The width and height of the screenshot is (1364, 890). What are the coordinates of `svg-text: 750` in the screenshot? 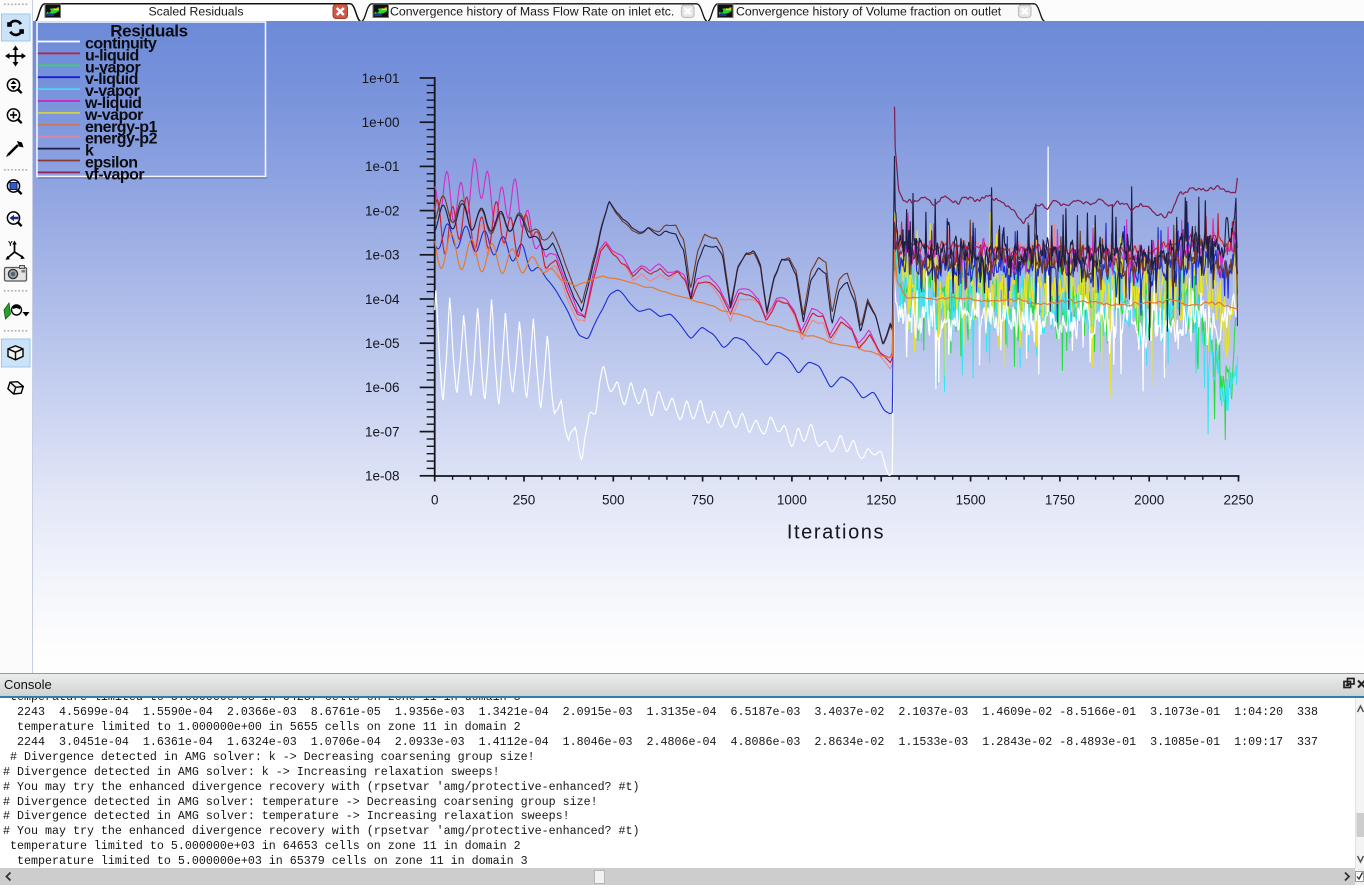 It's located at (702, 500).